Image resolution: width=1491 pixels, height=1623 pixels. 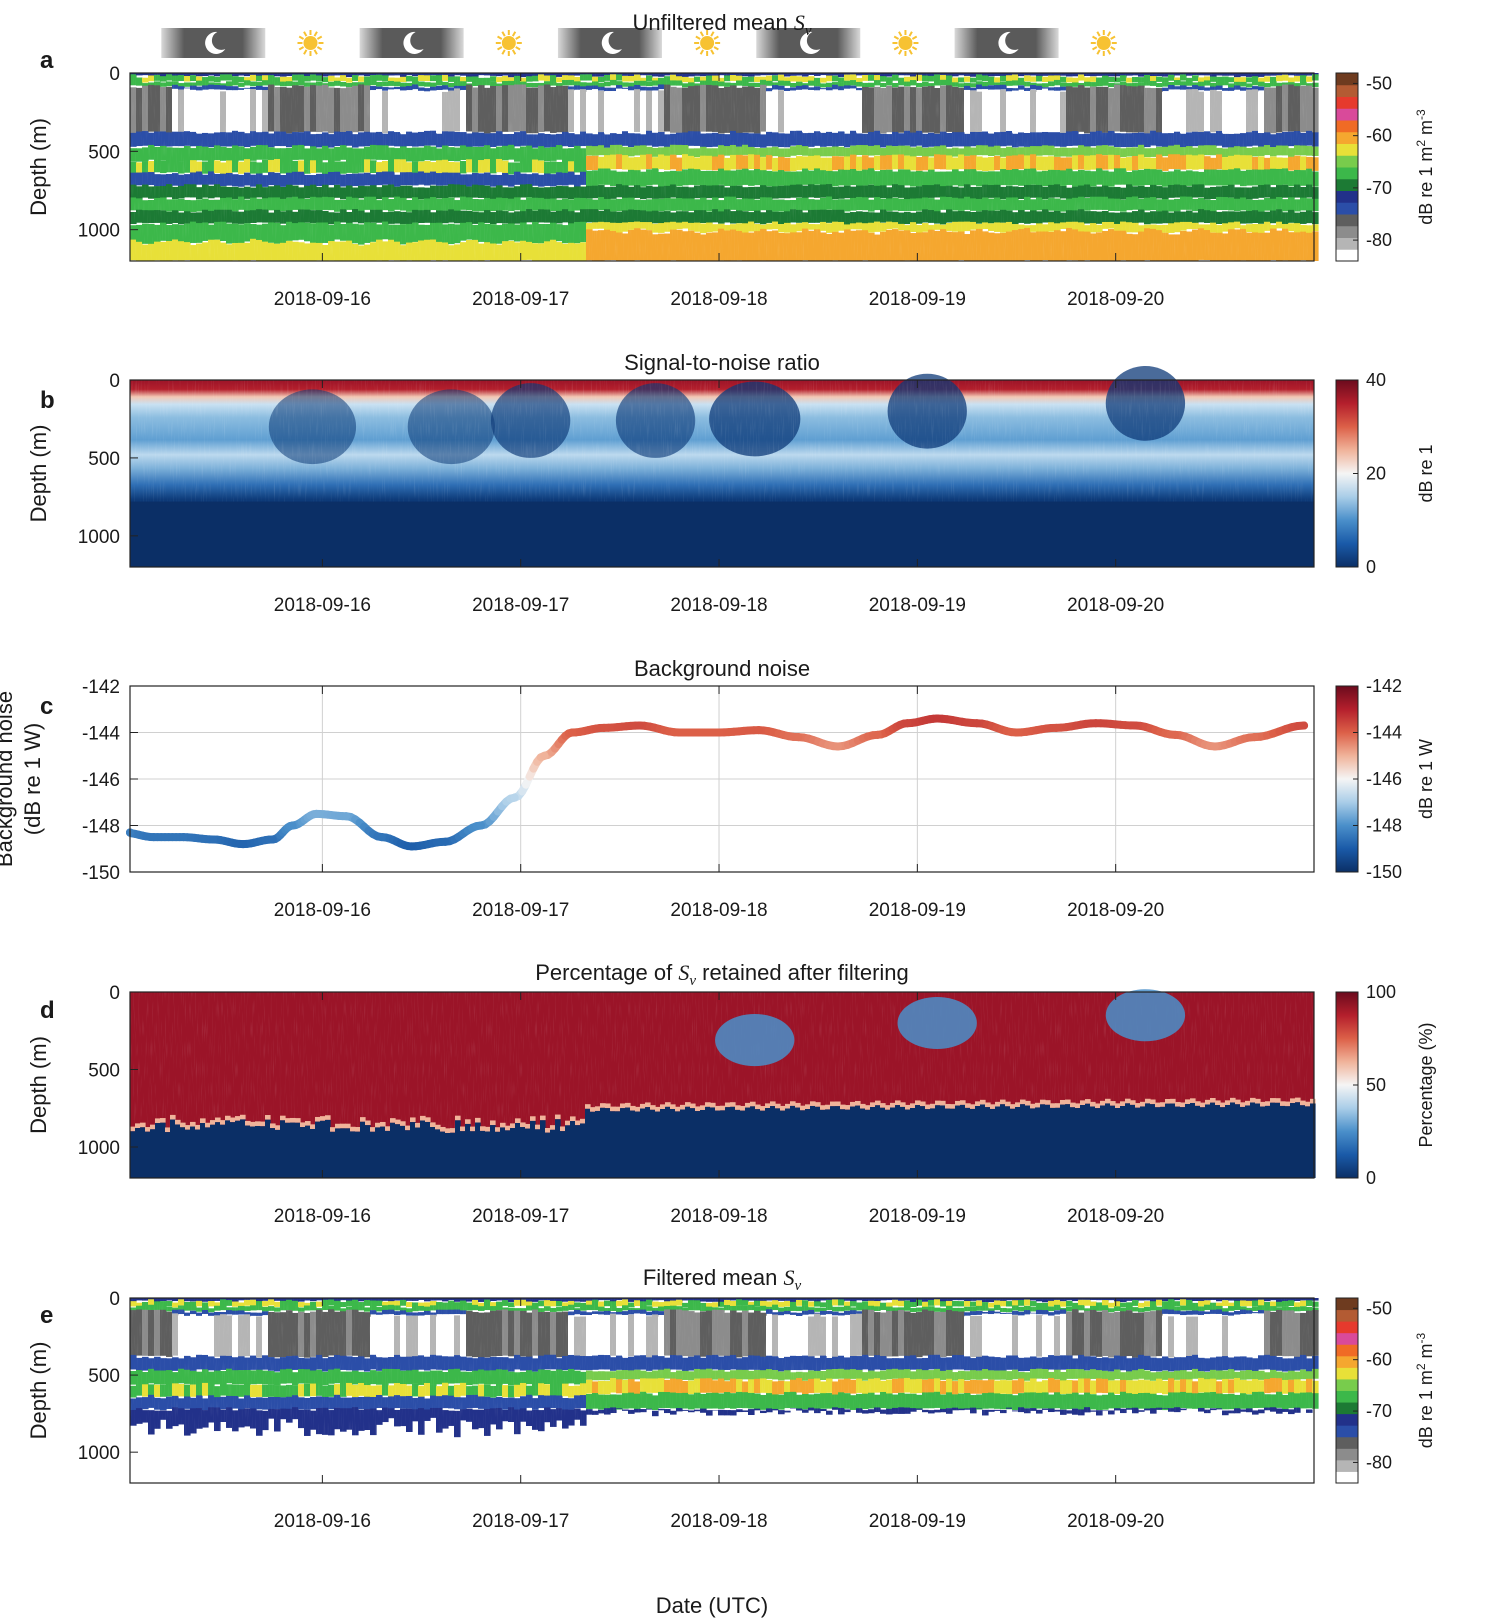 I want to click on heatmap-texture, so click(x=722, y=167).